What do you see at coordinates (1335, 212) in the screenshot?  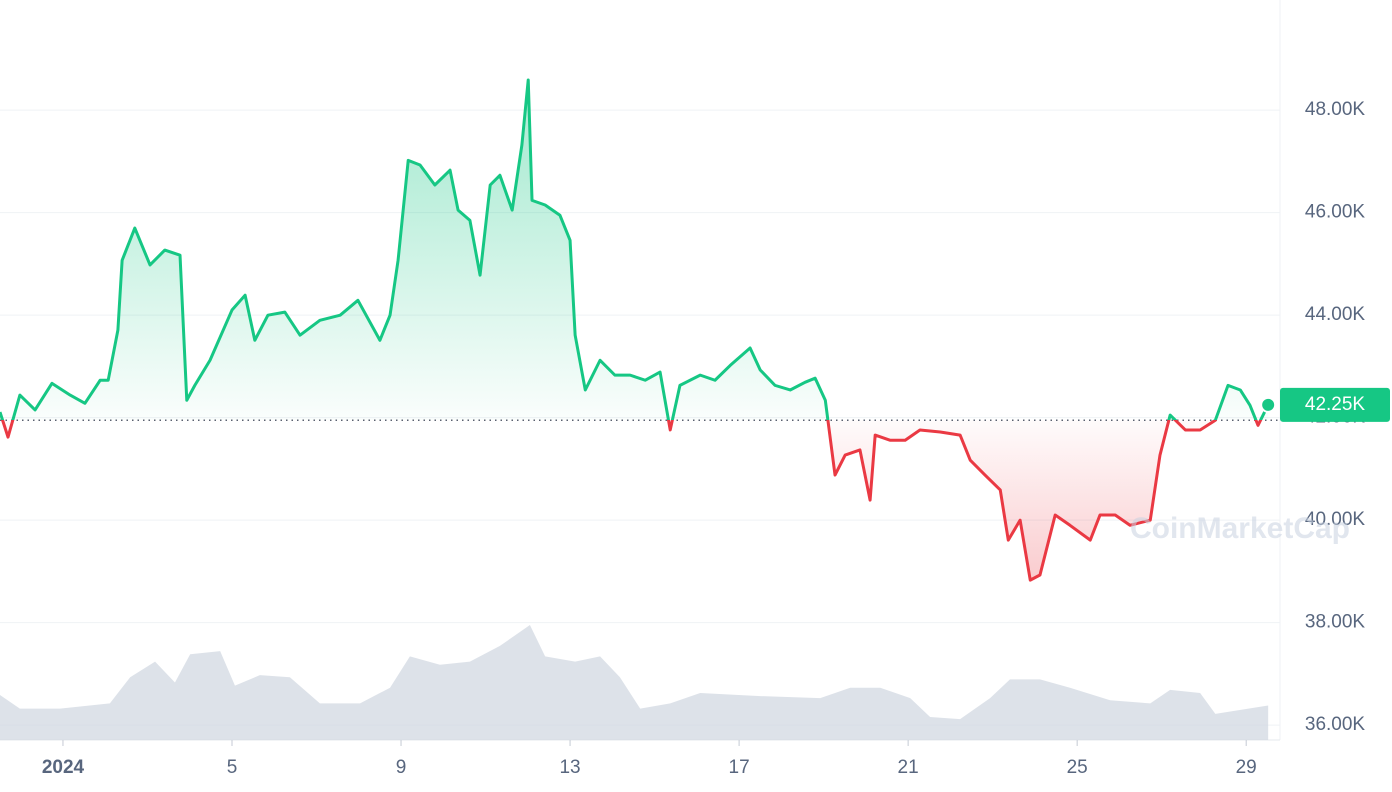 I see `y-tick-label: 46.00K` at bounding box center [1335, 212].